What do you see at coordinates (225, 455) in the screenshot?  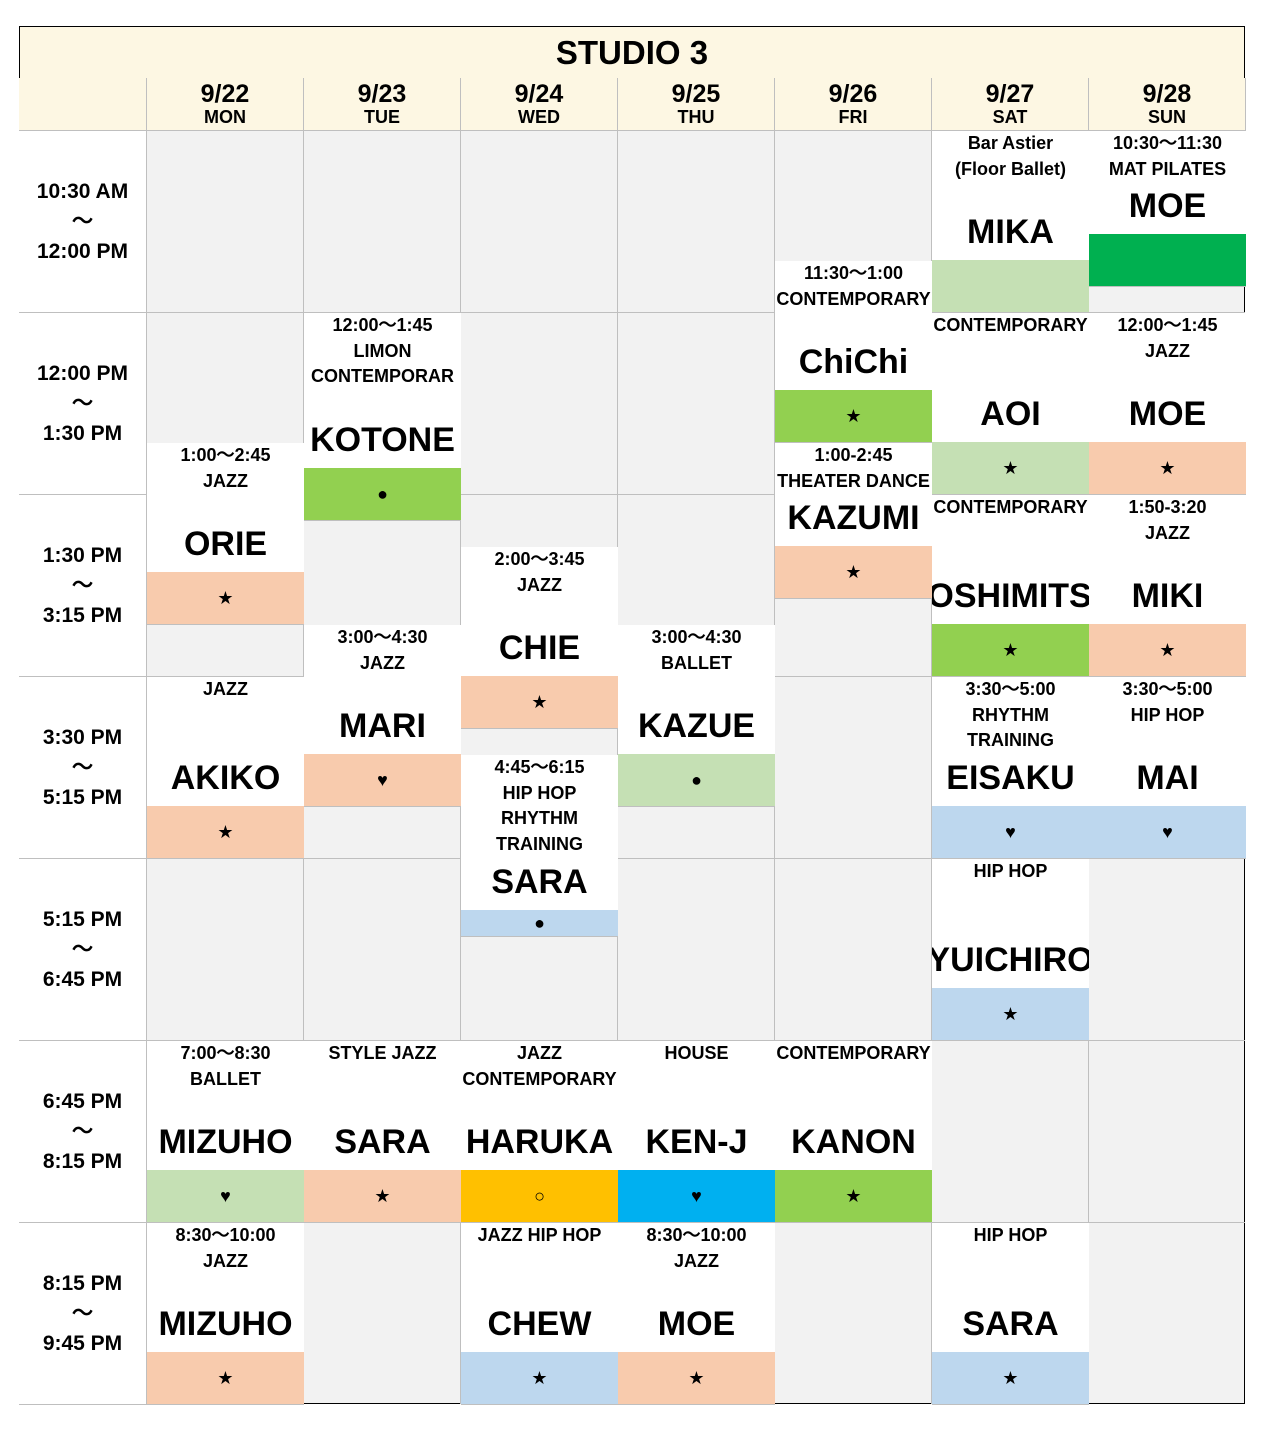 I see `class-detail: 1:00～2:45` at bounding box center [225, 455].